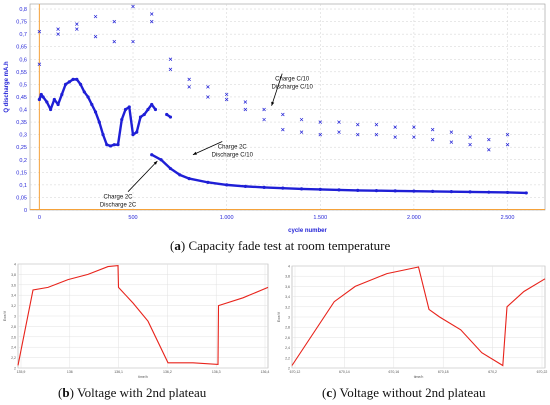 The width and height of the screenshot is (550, 405). I want to click on figure-c-y-tick-label: 3,8, so click(287, 277).